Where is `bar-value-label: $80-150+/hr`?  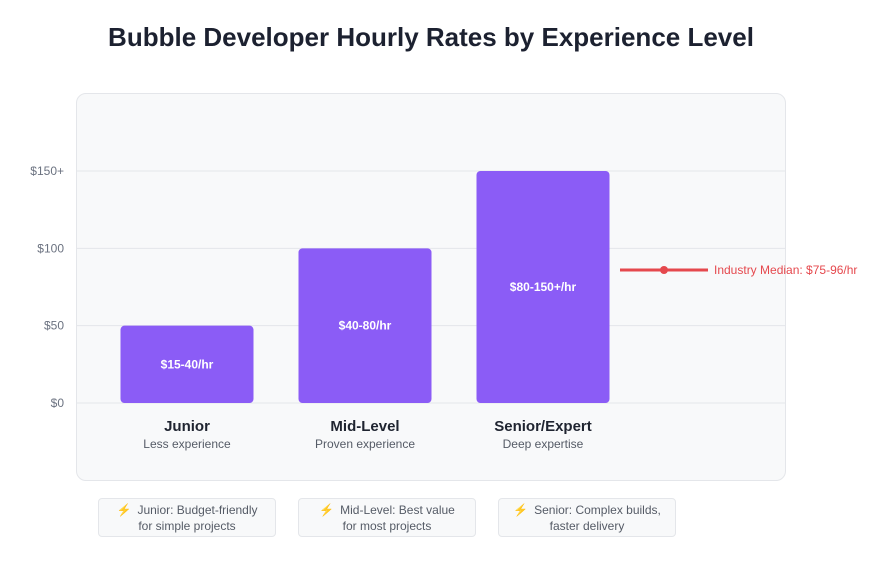
bar-value-label: $80-150+/hr is located at coordinates (543, 287).